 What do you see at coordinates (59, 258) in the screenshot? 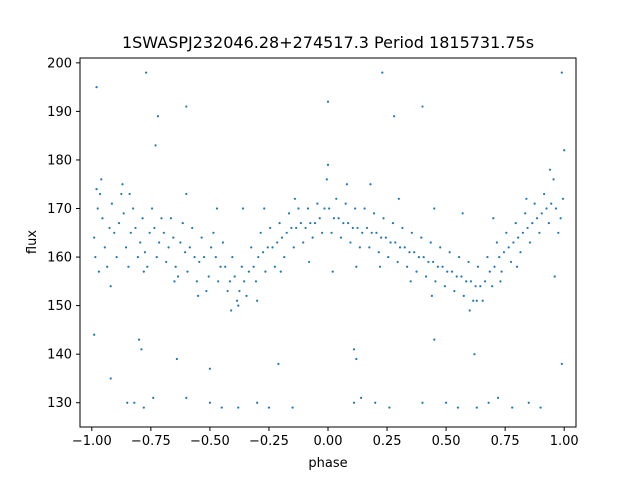
I see `y-tick-label: 160` at bounding box center [59, 258].